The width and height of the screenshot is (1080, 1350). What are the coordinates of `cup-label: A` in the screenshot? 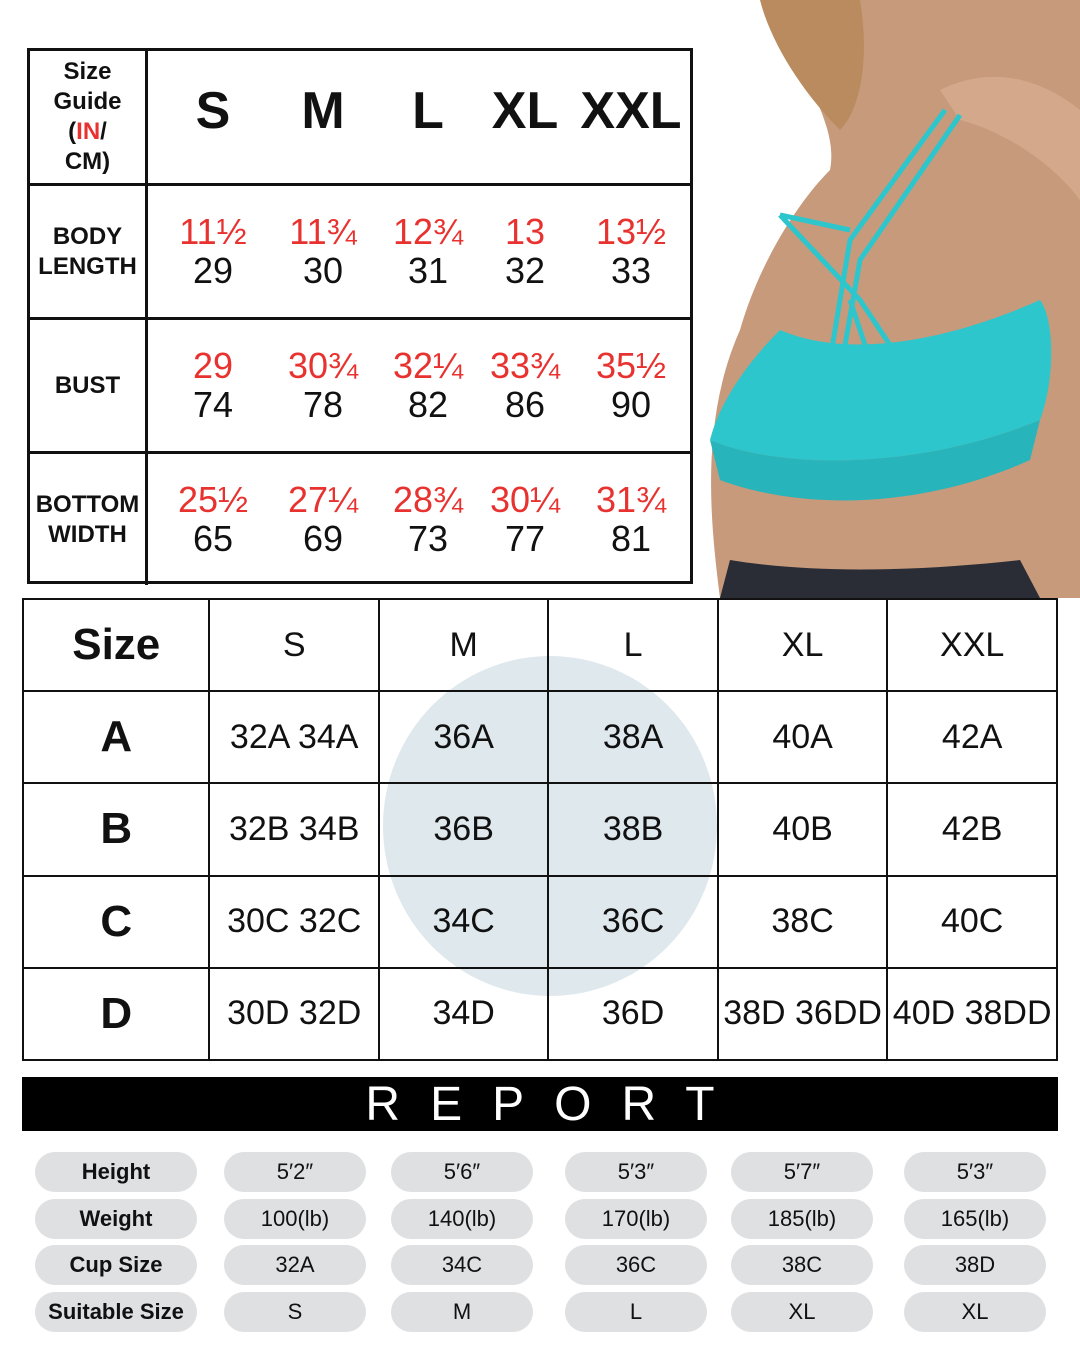 It's located at (116, 737).